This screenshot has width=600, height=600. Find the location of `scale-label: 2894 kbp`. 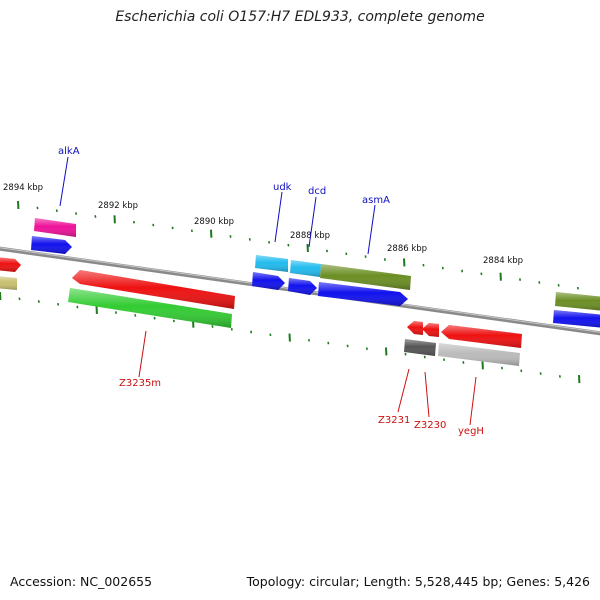

scale-label: 2894 kbp is located at coordinates (23, 188).